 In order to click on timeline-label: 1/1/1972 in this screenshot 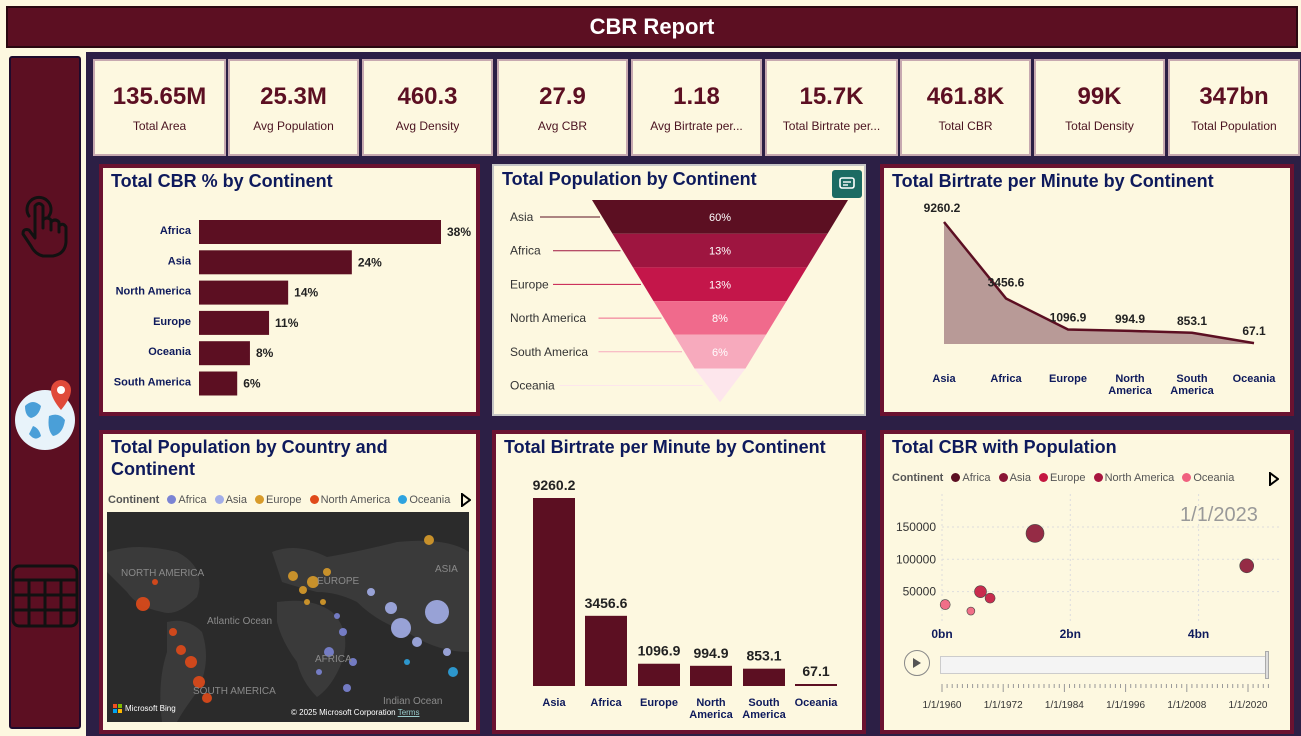, I will do `click(1003, 705)`.